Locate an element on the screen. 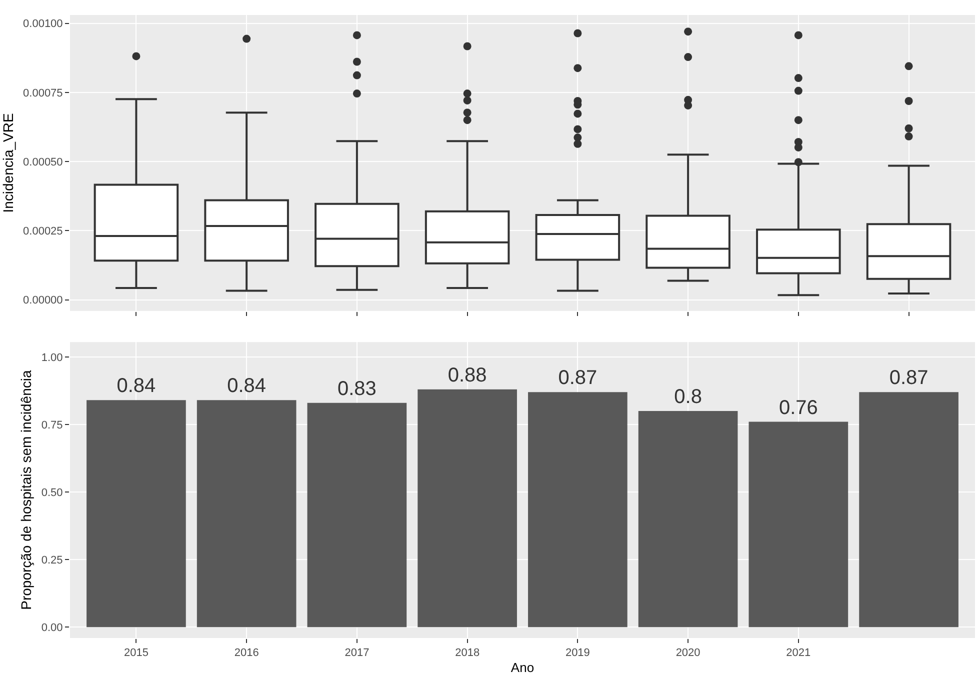 The image size is (980, 683). y-tick-label: 0.00025 is located at coordinates (43, 232).